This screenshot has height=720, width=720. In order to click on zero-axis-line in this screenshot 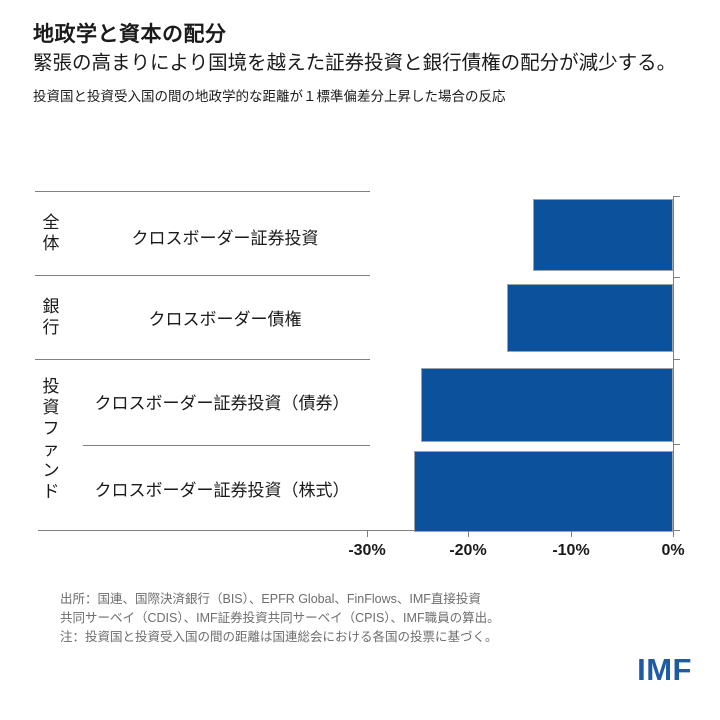, I will do `click(673, 363)`.